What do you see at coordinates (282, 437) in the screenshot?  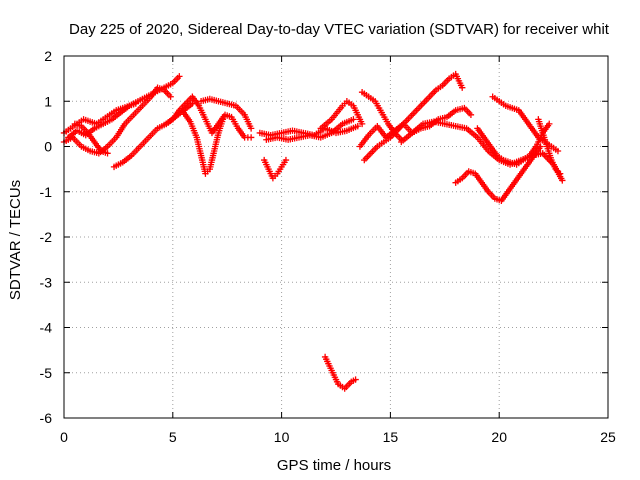 I see `x-tick-label: 10` at bounding box center [282, 437].